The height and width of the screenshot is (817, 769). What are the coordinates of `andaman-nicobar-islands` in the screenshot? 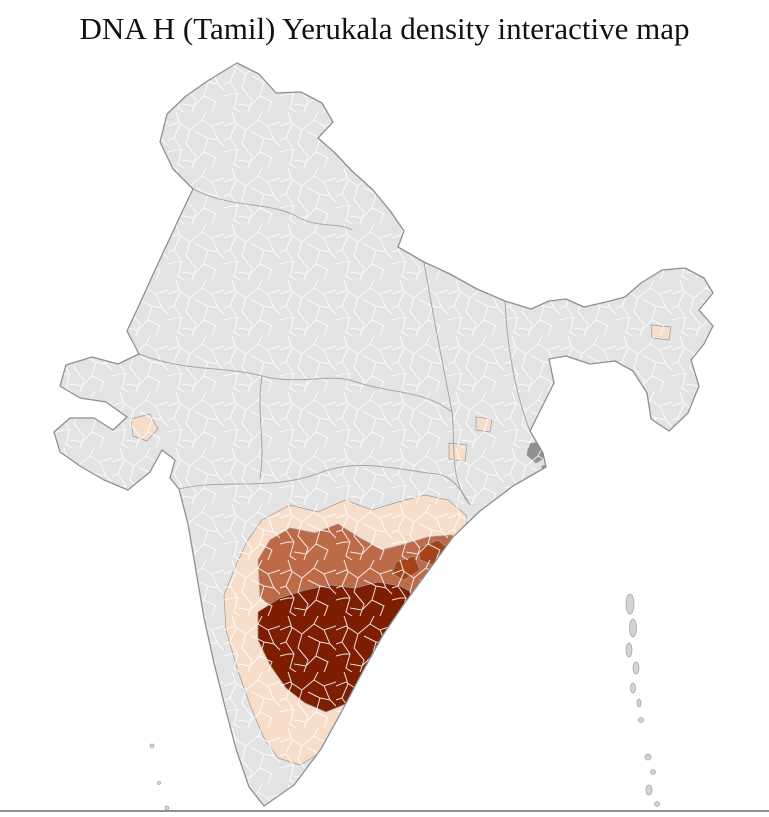 It's located at (642, 700).